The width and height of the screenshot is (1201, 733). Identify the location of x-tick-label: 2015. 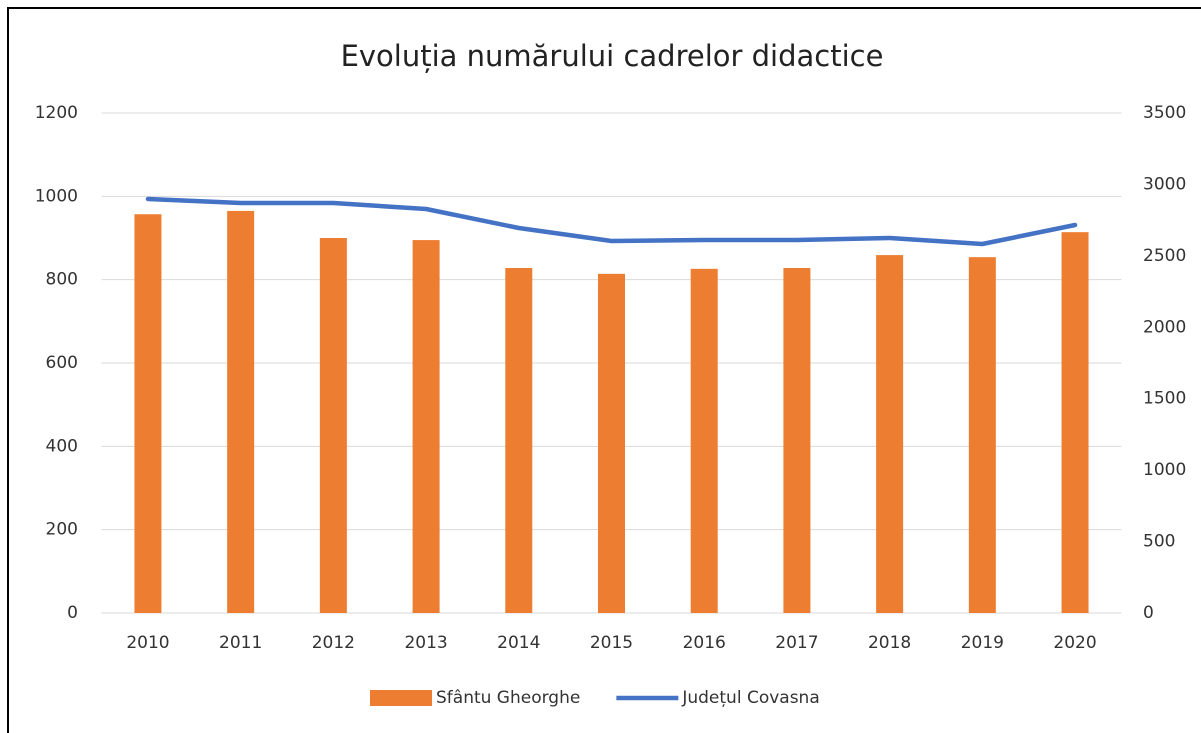
(611, 643).